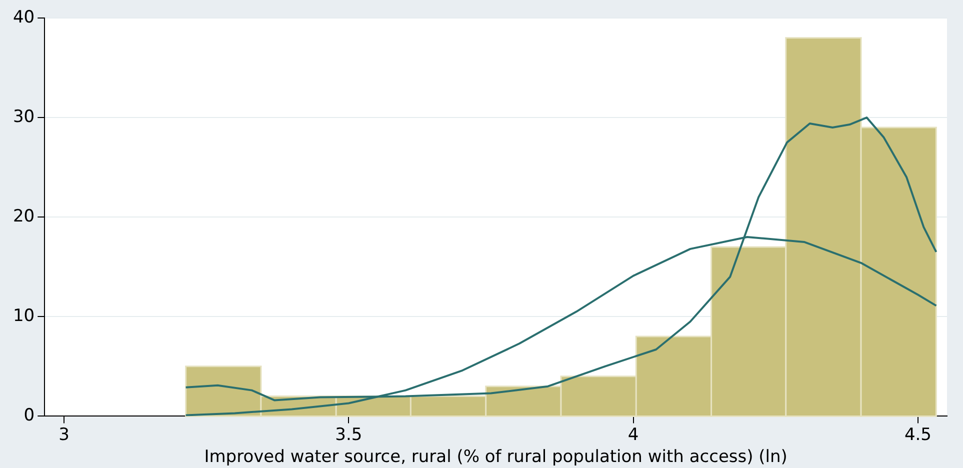 The image size is (963, 468). Describe the element at coordinates (23, 316) in the screenshot. I see `y-tick-label: 10` at that location.